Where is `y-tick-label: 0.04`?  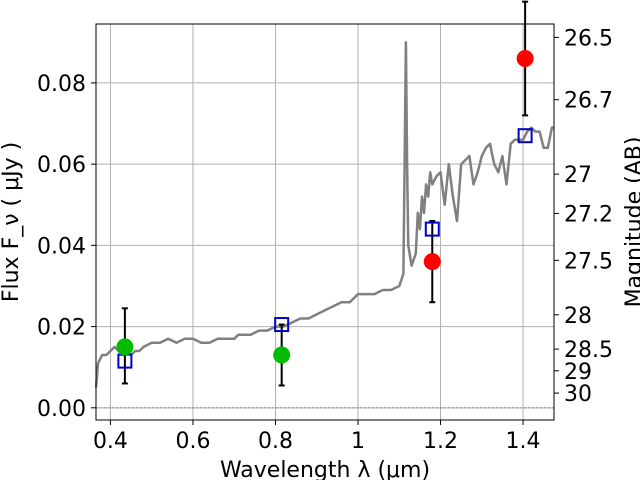
y-tick-label: 0.04 is located at coordinates (61, 246).